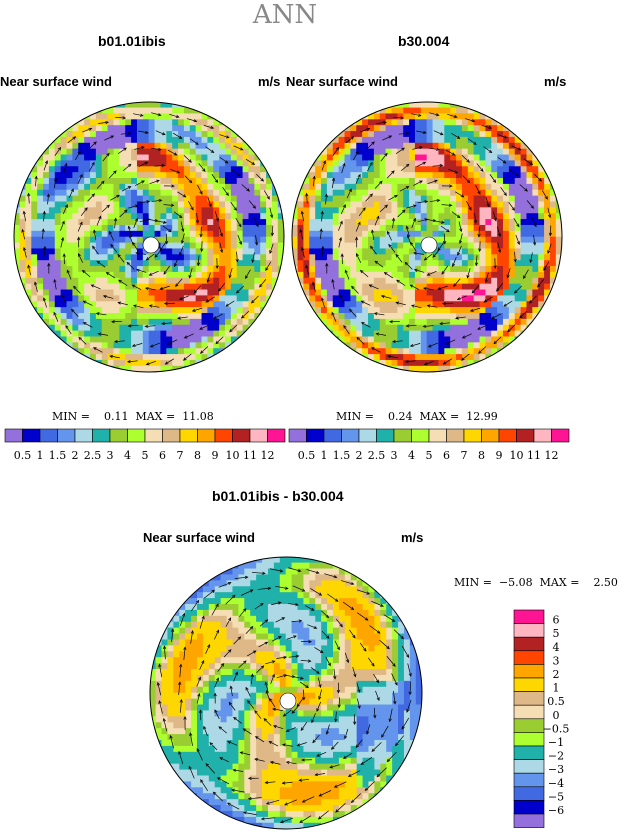 Image resolution: width=636 pixels, height=840 pixels. I want to click on panel-1-polar-map, so click(149, 237).